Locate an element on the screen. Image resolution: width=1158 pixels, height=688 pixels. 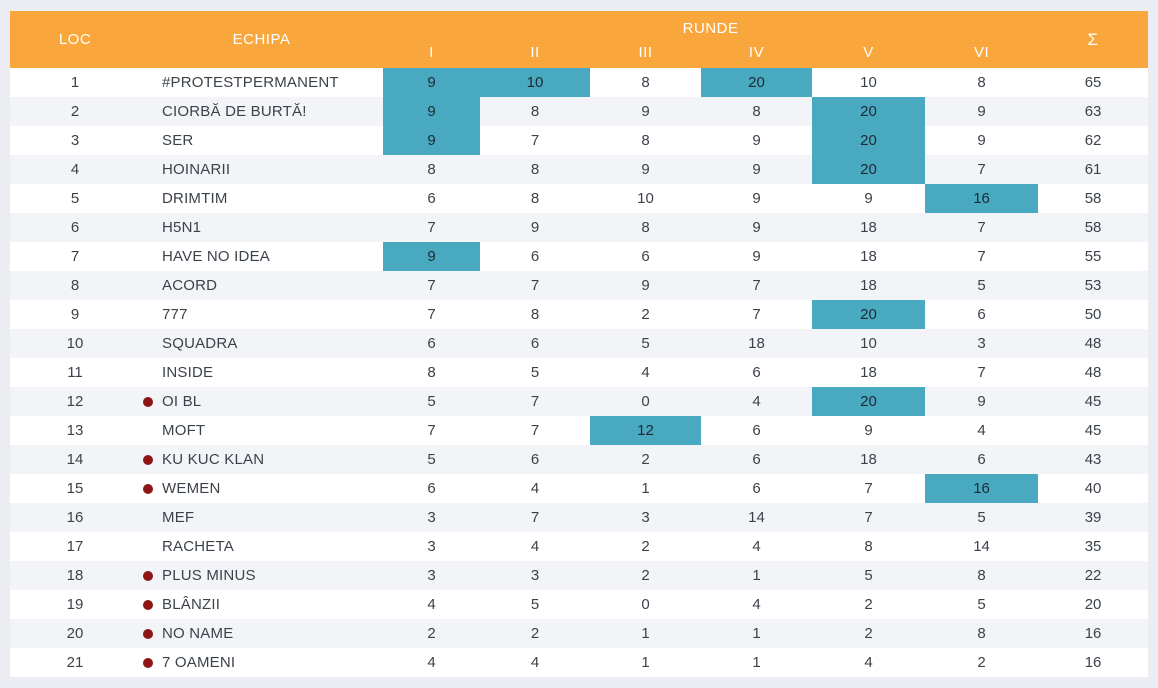
team-name: PLUS MINUS is located at coordinates (209, 575).